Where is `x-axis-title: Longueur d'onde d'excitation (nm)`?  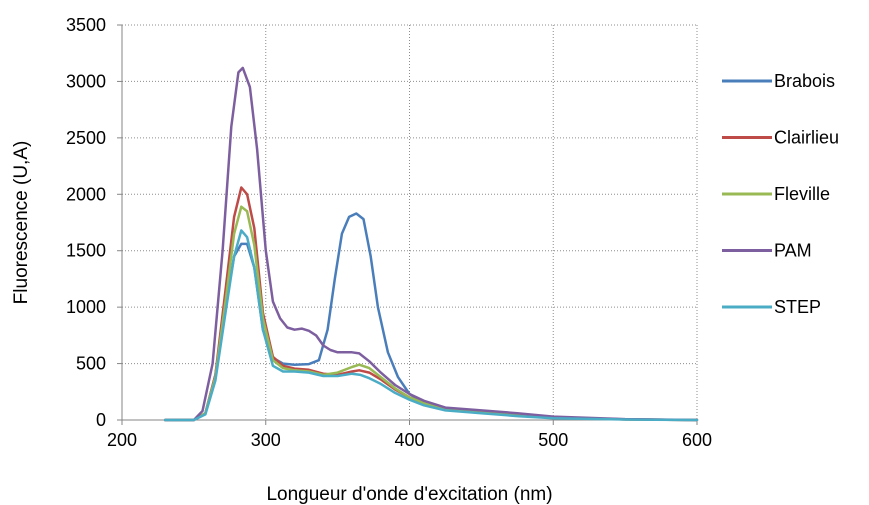
x-axis-title: Longueur d'onde d'excitation (nm) is located at coordinates (409, 494).